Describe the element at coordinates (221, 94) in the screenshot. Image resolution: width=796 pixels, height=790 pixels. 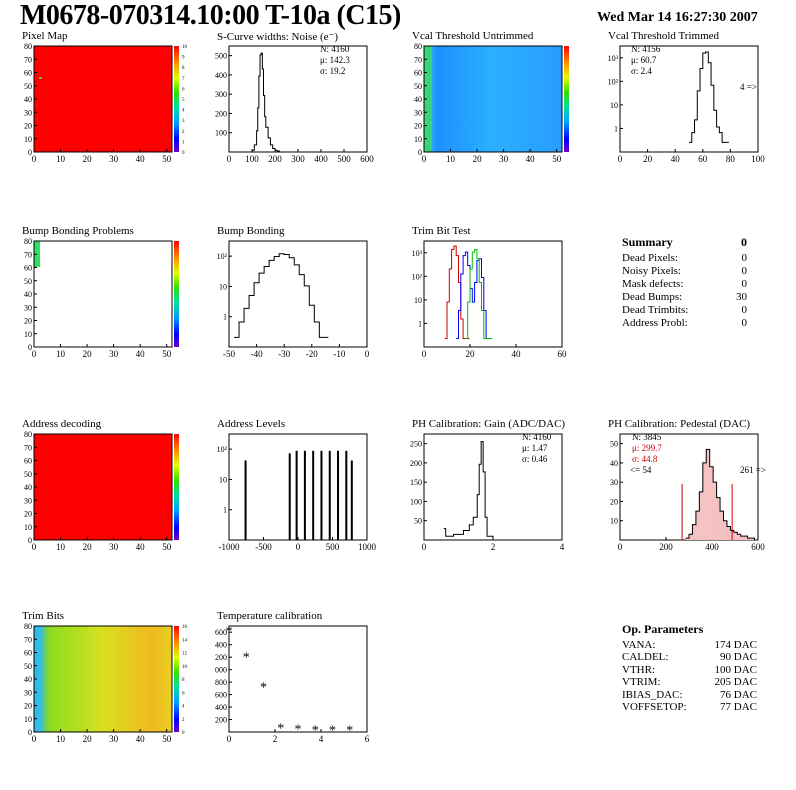
I see `y-tick-label: 300` at that location.